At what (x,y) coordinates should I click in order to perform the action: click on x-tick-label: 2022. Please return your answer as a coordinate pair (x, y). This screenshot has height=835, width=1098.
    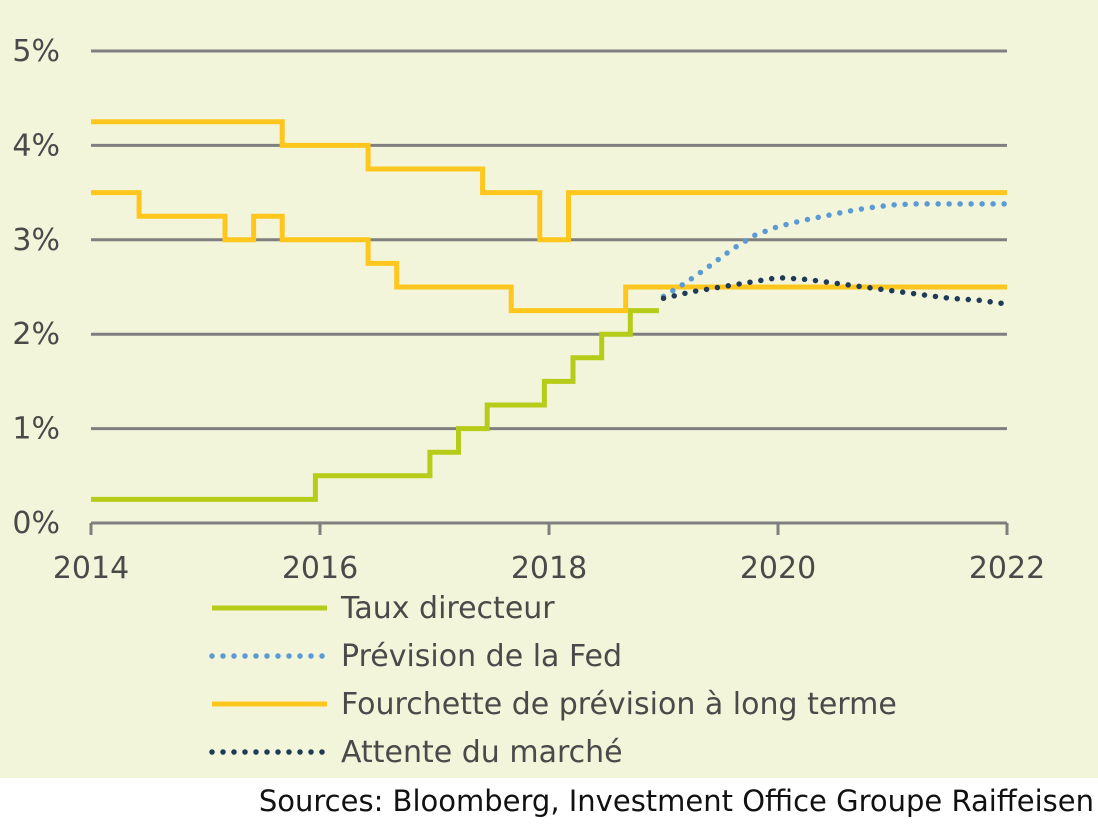
    Looking at the image, I should click on (1007, 568).